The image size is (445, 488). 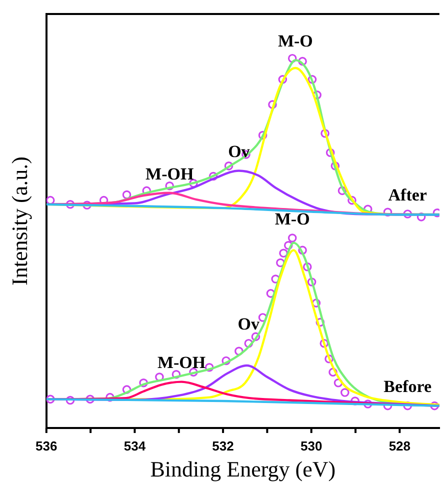 I want to click on x-axis-title: Binding Energy (eV), so click(x=243, y=469).